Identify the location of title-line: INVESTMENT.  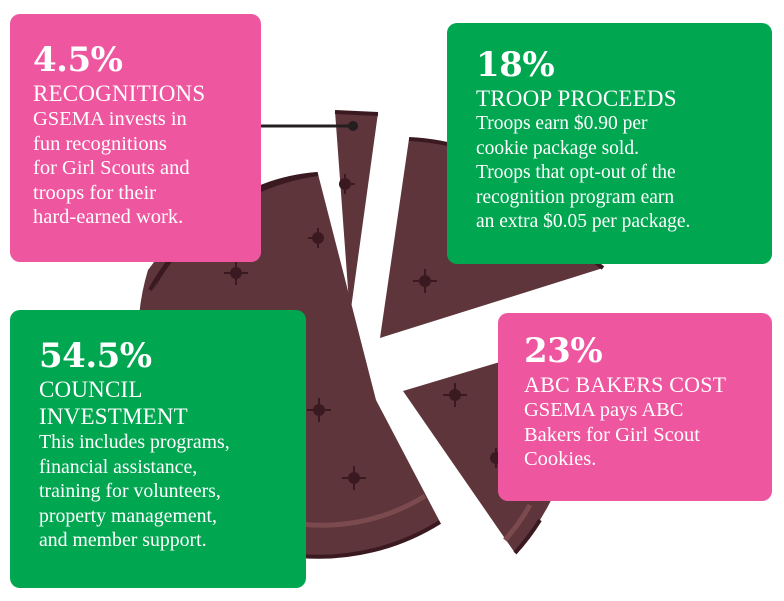
(113, 416).